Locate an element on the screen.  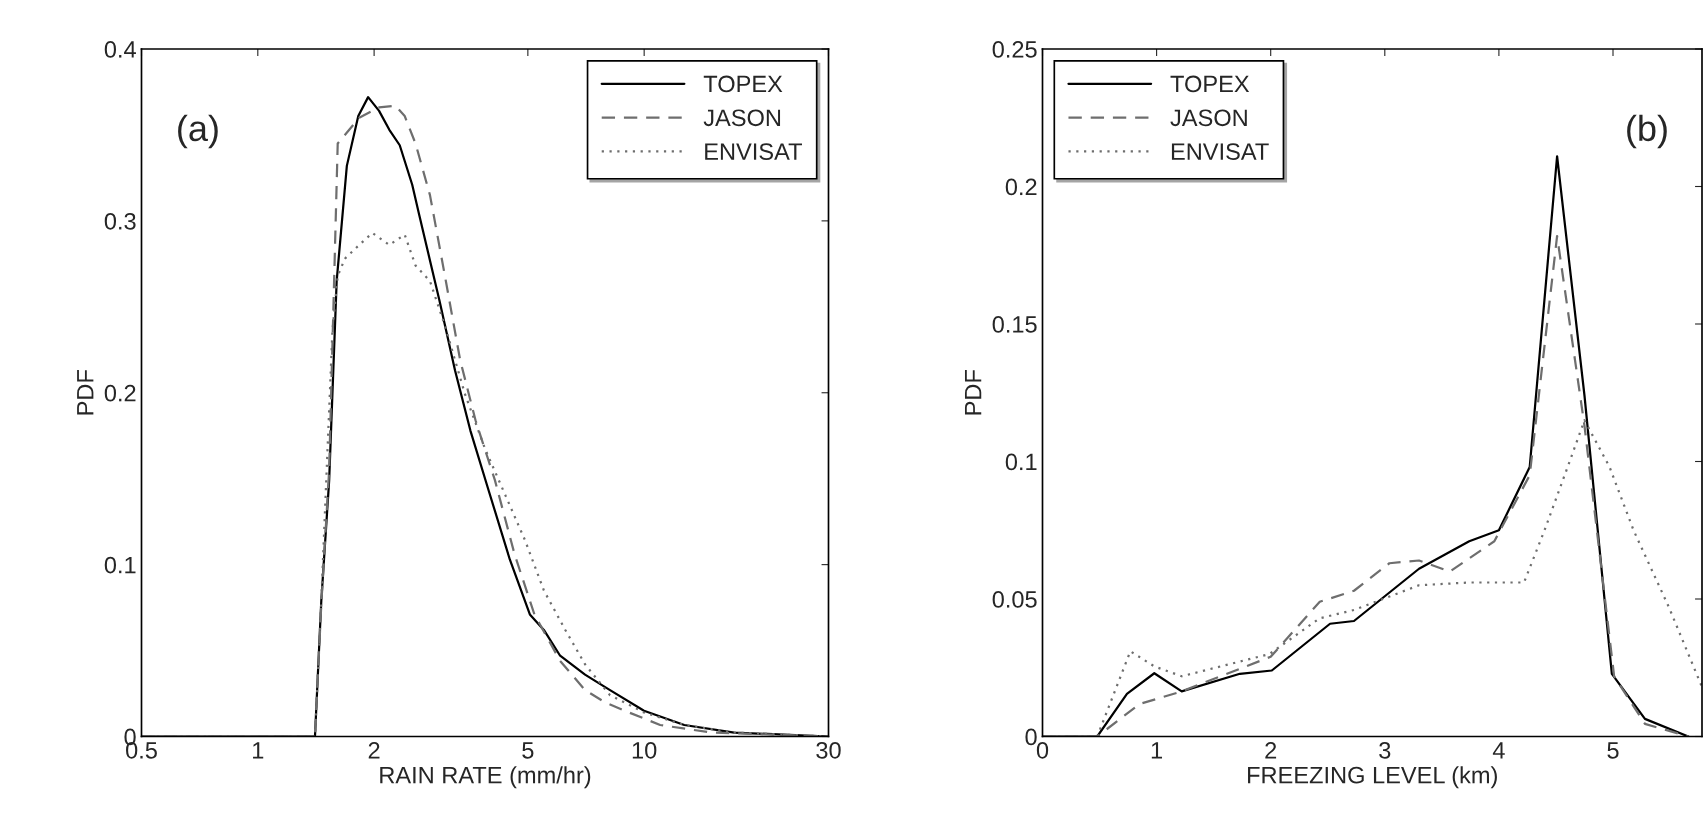
annotation: (b) is located at coordinates (1647, 131).